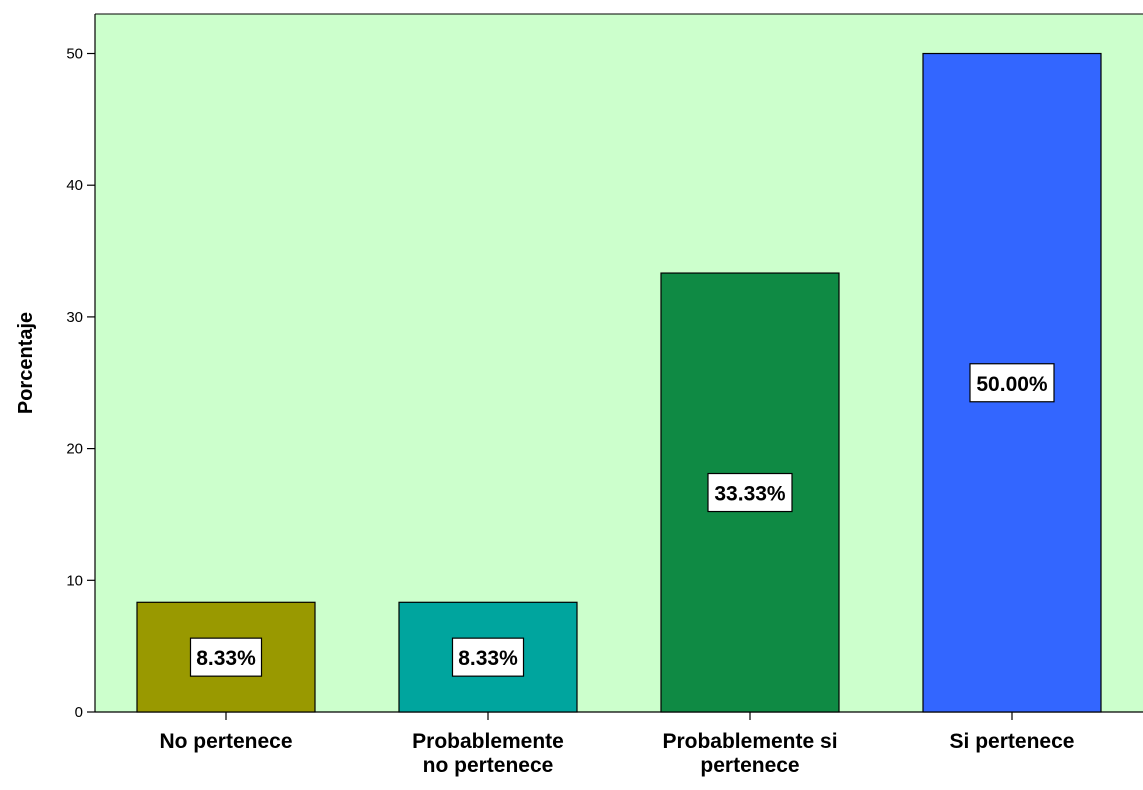 This screenshot has height=790, width=1143. I want to click on x-tick-label: No pertenece, so click(225, 741).